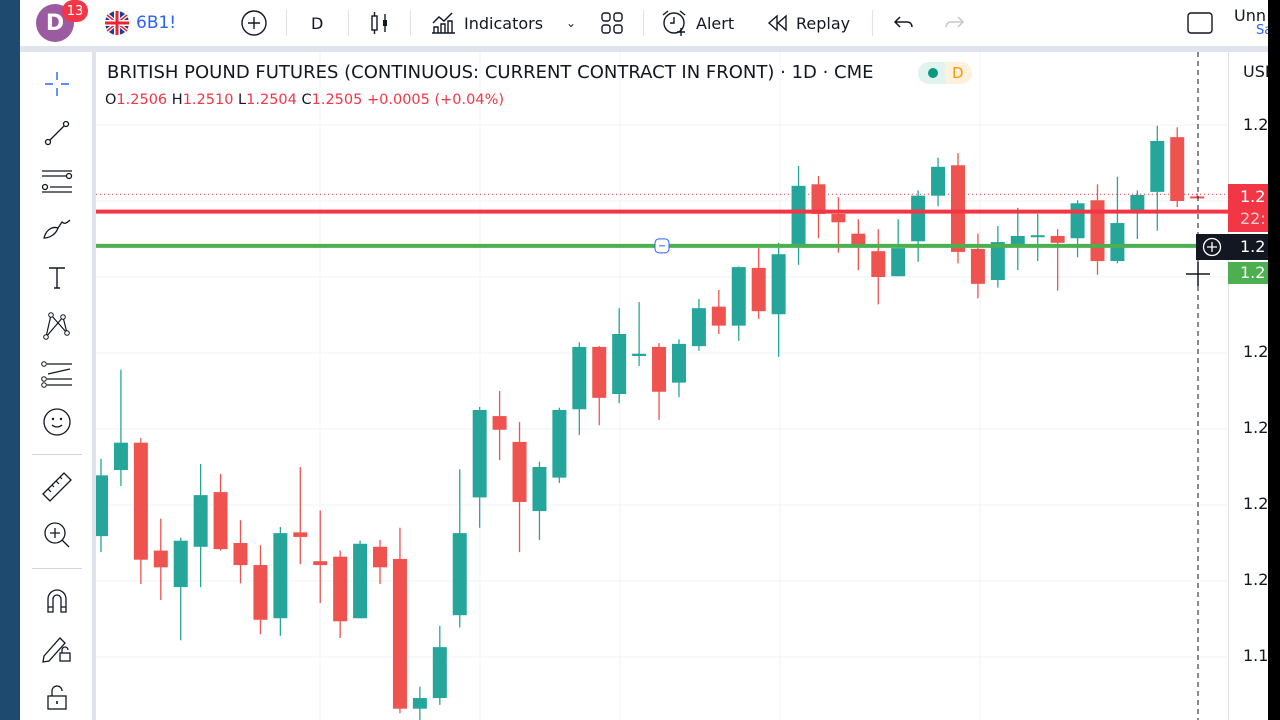 This screenshot has width=1280, height=720. Describe the element at coordinates (57, 697) in the screenshot. I see `lock-icon` at that location.